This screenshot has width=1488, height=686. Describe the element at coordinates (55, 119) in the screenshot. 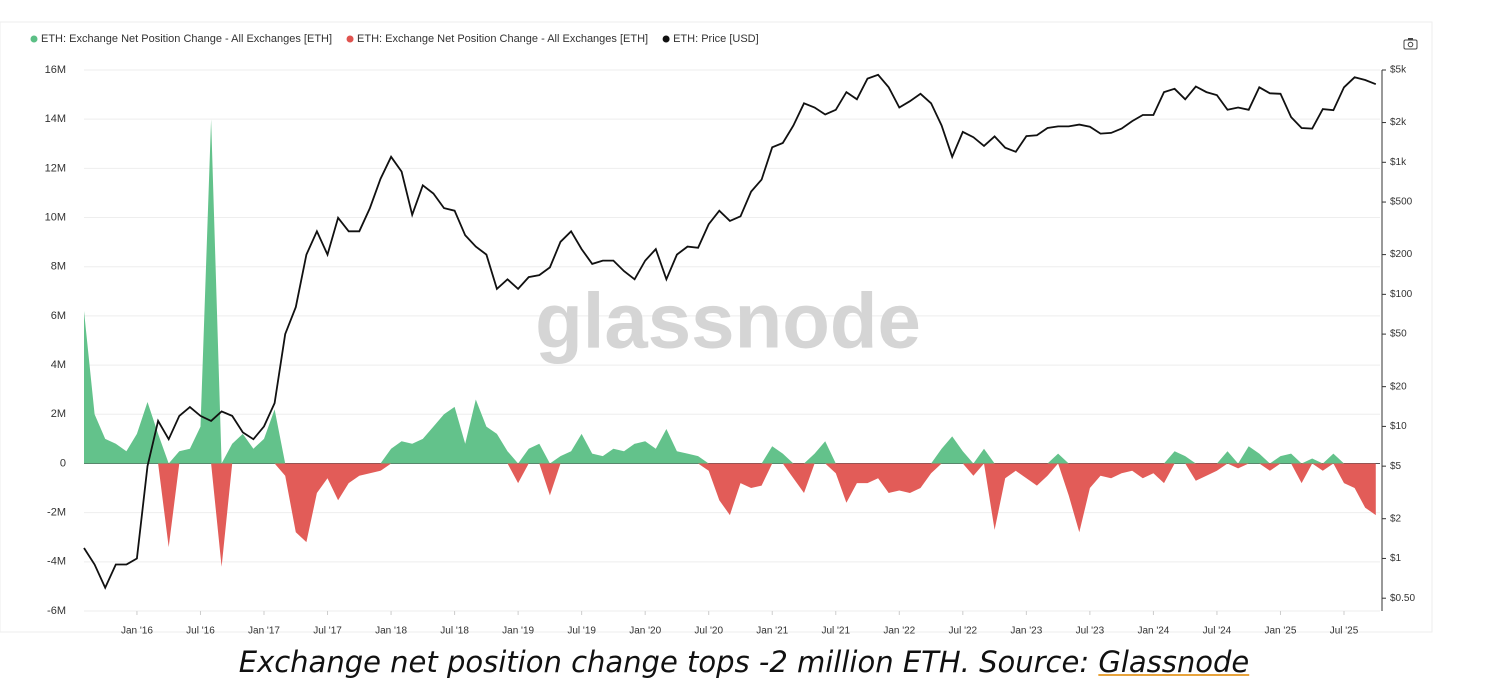

I see `y-tick-label: 14M` at that location.